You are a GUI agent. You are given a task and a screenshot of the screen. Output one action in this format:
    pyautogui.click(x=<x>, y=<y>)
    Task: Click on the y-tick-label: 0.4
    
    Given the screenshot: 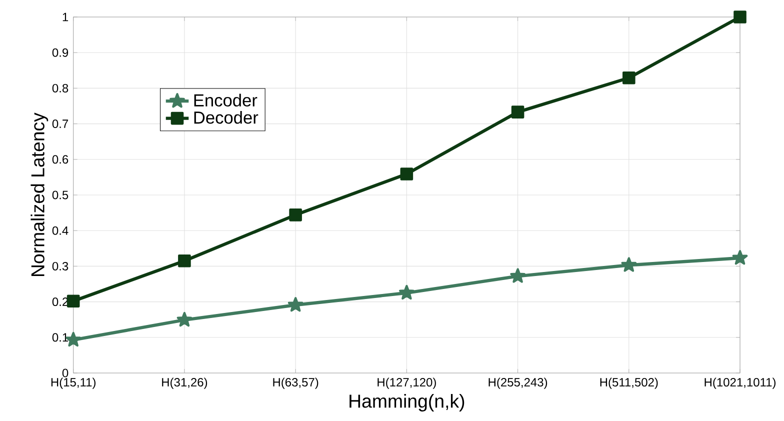 What is the action you would take?
    pyautogui.click(x=60, y=230)
    